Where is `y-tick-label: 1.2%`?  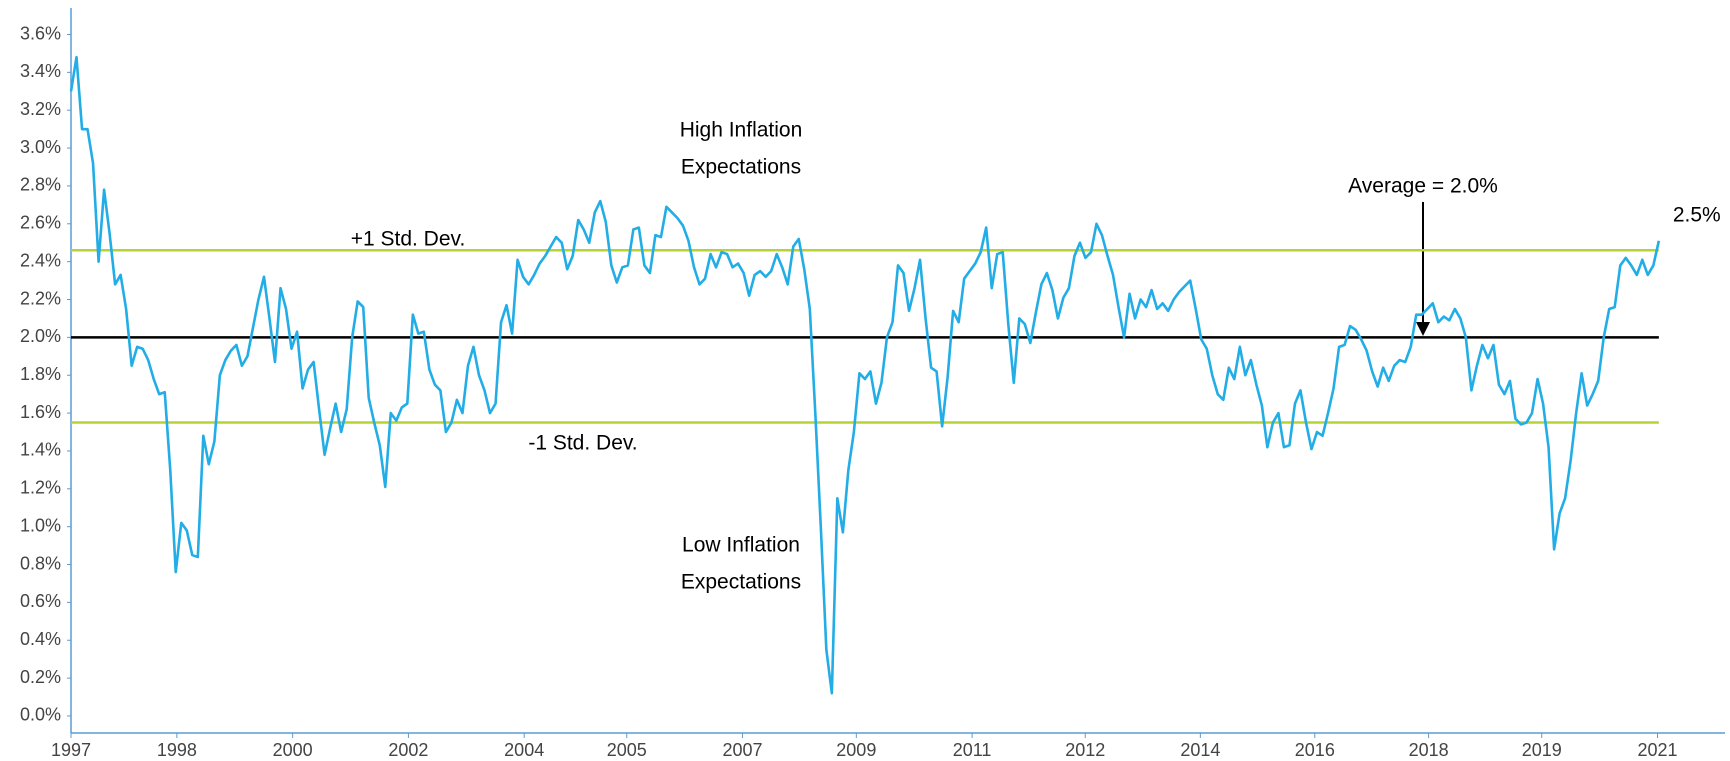
y-tick-label: 1.2% is located at coordinates (40, 488).